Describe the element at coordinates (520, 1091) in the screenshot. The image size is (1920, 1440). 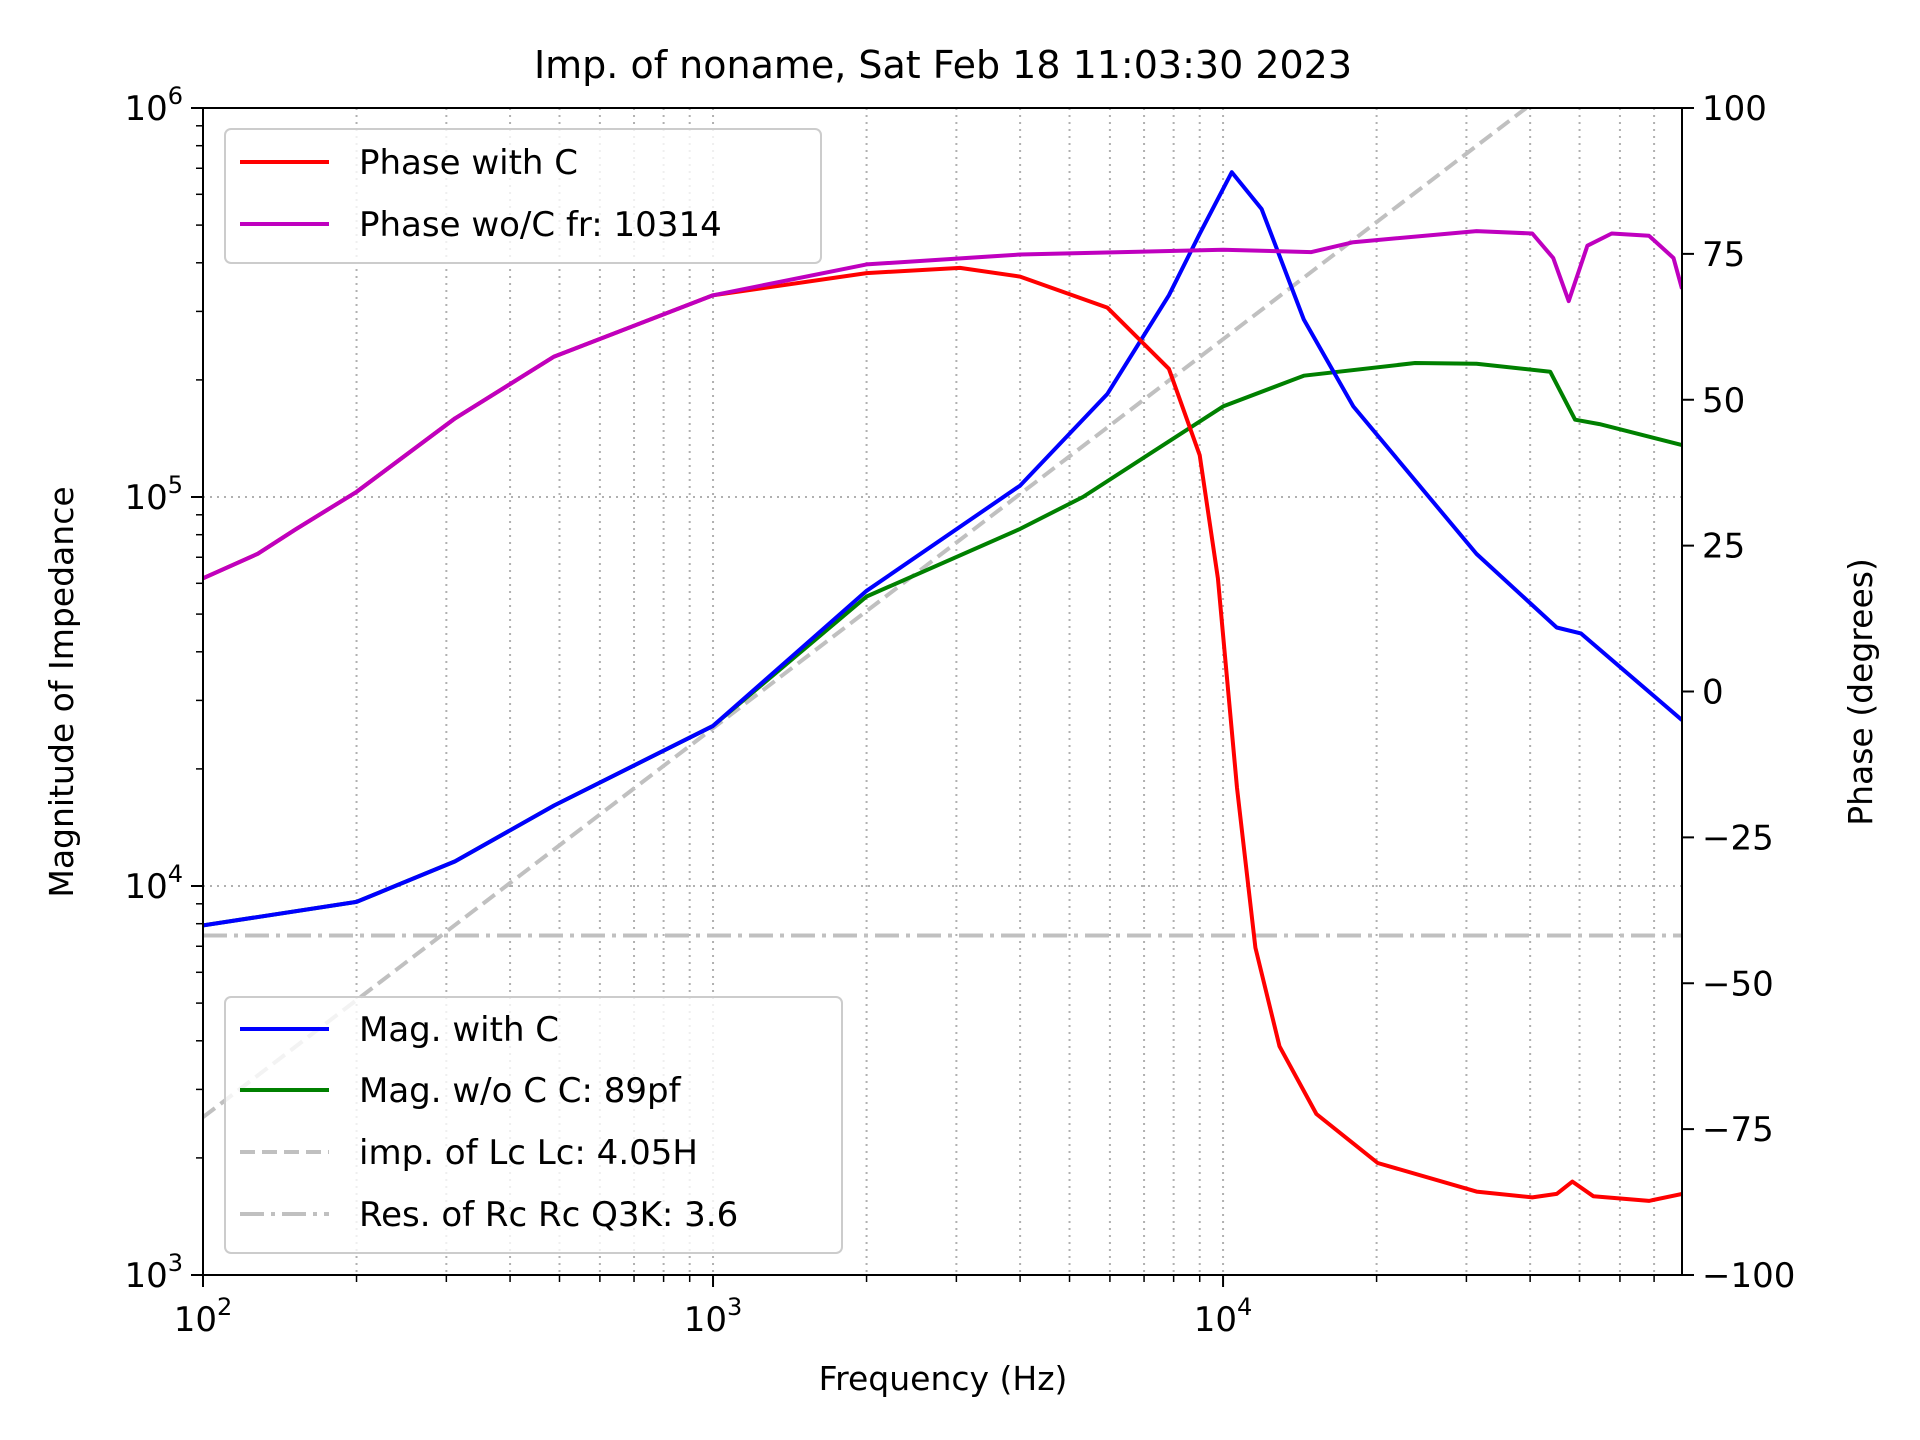
I see `legend-label: Mag. w/o C C: 89pf` at that location.